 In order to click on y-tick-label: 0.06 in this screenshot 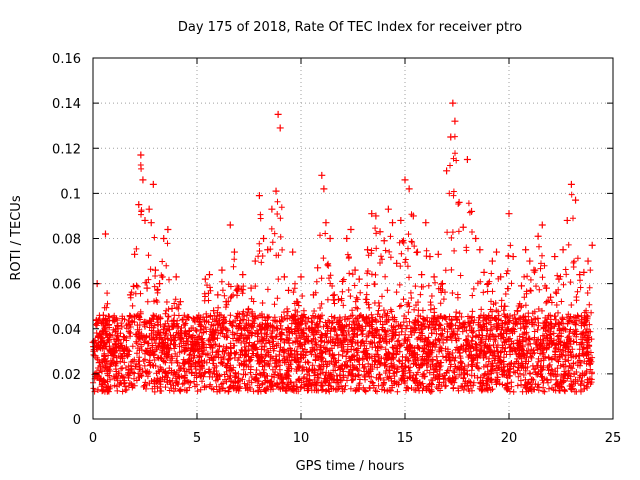, I will do `click(66, 285)`.